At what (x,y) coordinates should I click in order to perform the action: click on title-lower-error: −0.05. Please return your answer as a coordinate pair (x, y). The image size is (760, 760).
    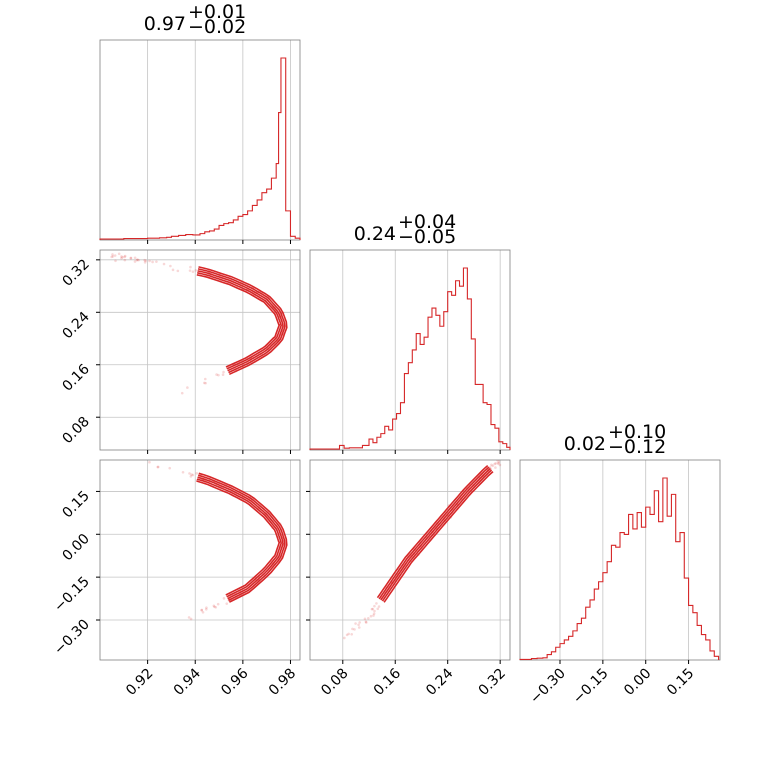
    Looking at the image, I should click on (427, 237).